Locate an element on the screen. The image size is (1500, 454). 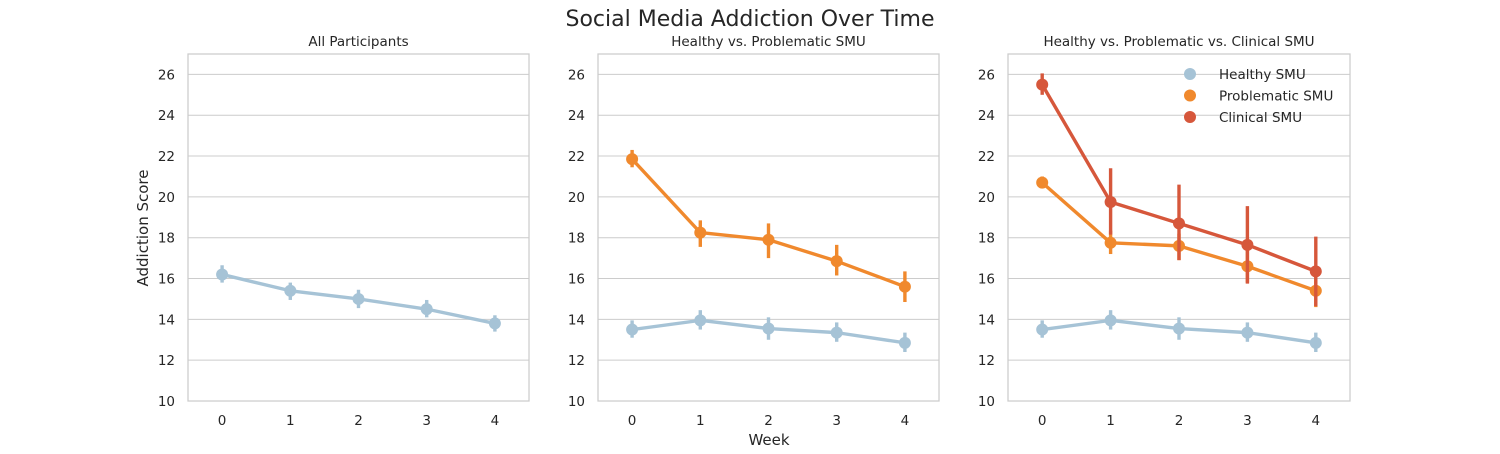
legend-label: Healthy SMU is located at coordinates (1262, 75).